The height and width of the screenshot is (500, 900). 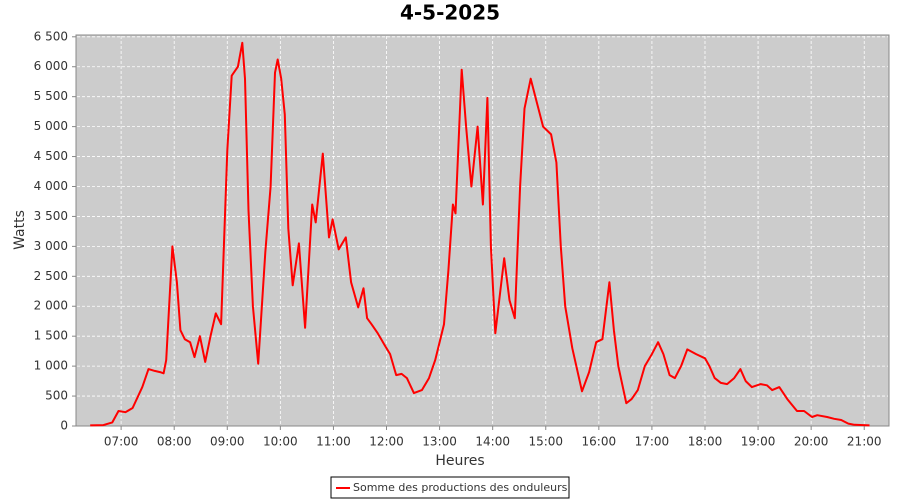 I want to click on y-tick-label: 0, so click(x=64, y=426).